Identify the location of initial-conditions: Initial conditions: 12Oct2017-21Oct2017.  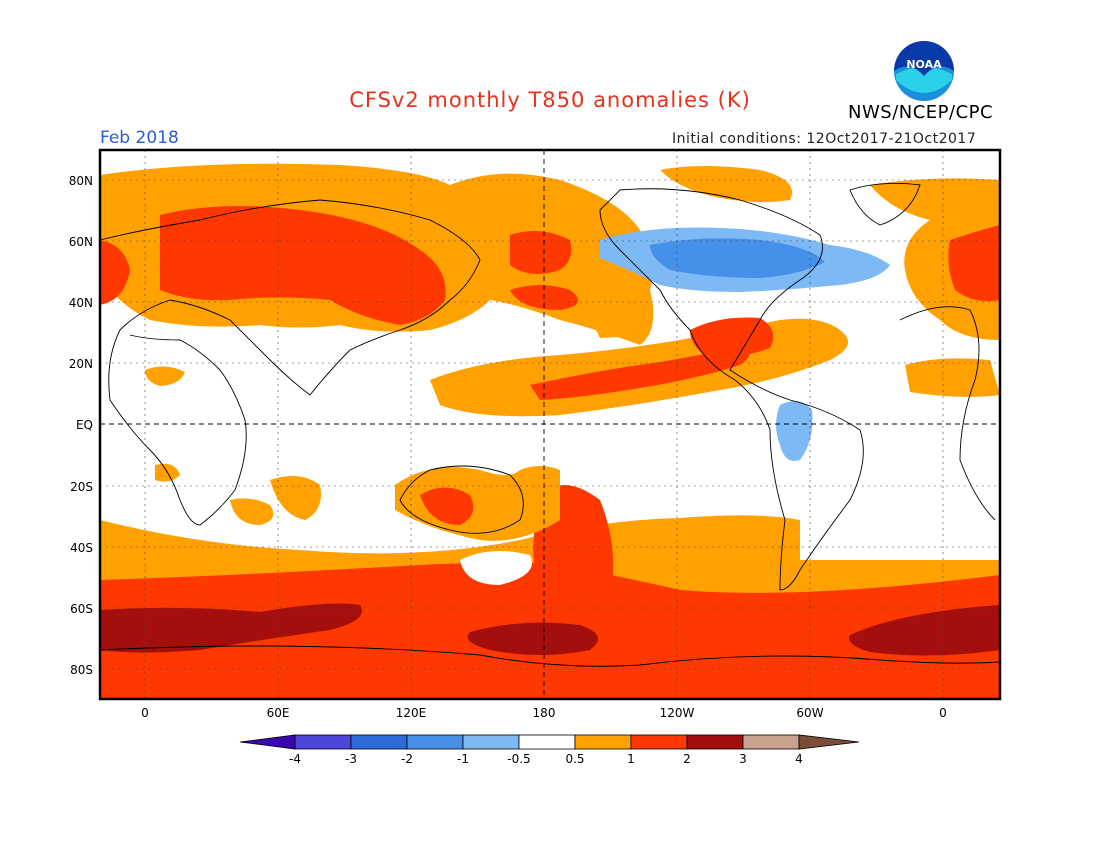
(824, 139).